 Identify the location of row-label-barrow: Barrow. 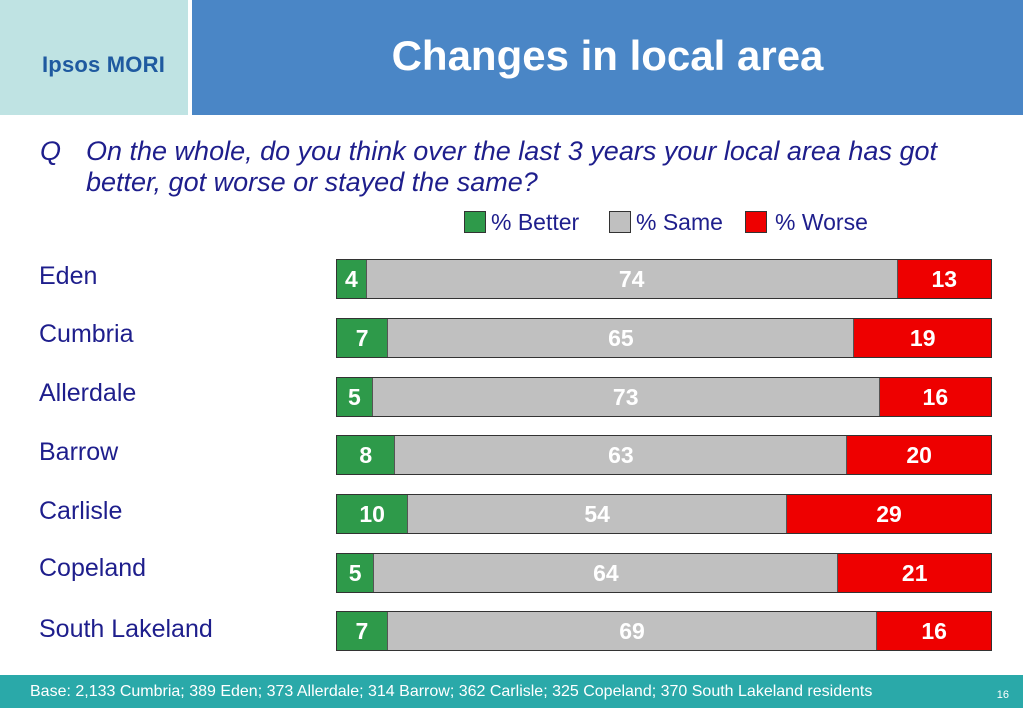
(79, 452).